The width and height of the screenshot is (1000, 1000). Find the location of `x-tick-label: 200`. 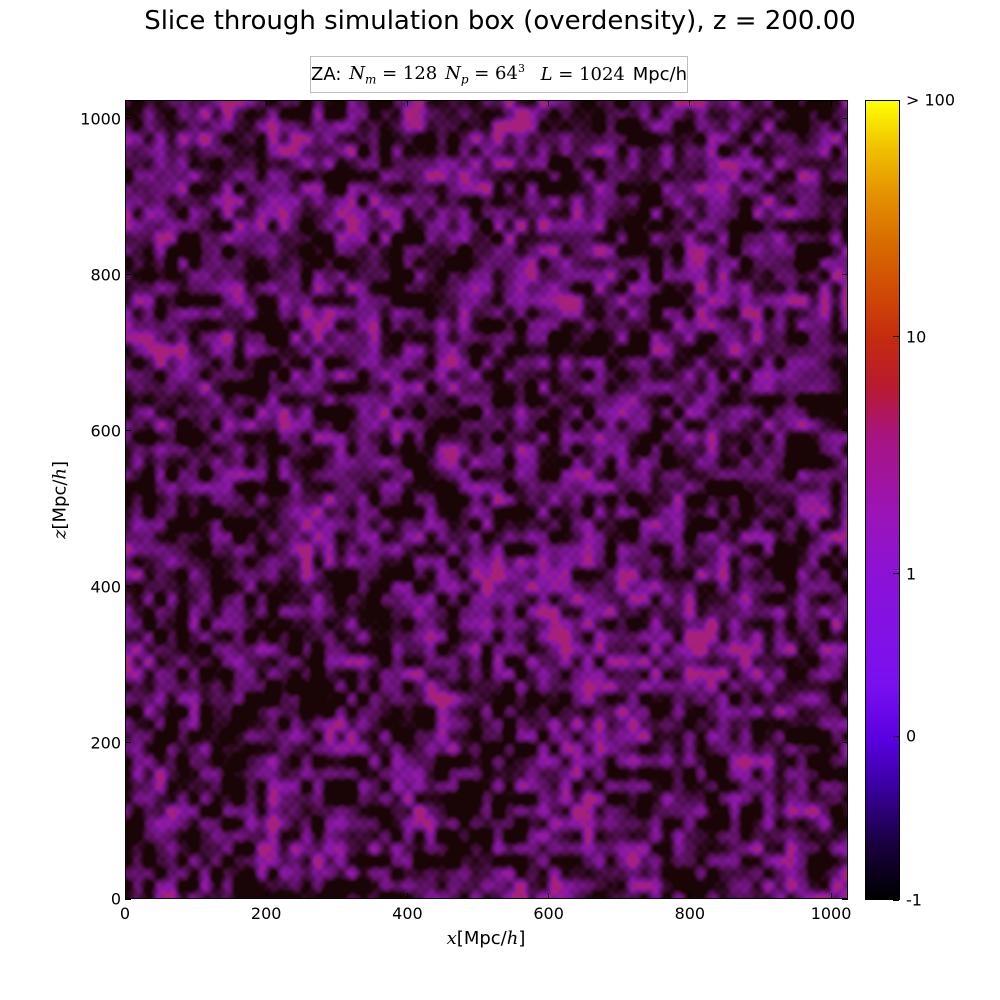

x-tick-label: 200 is located at coordinates (266, 913).